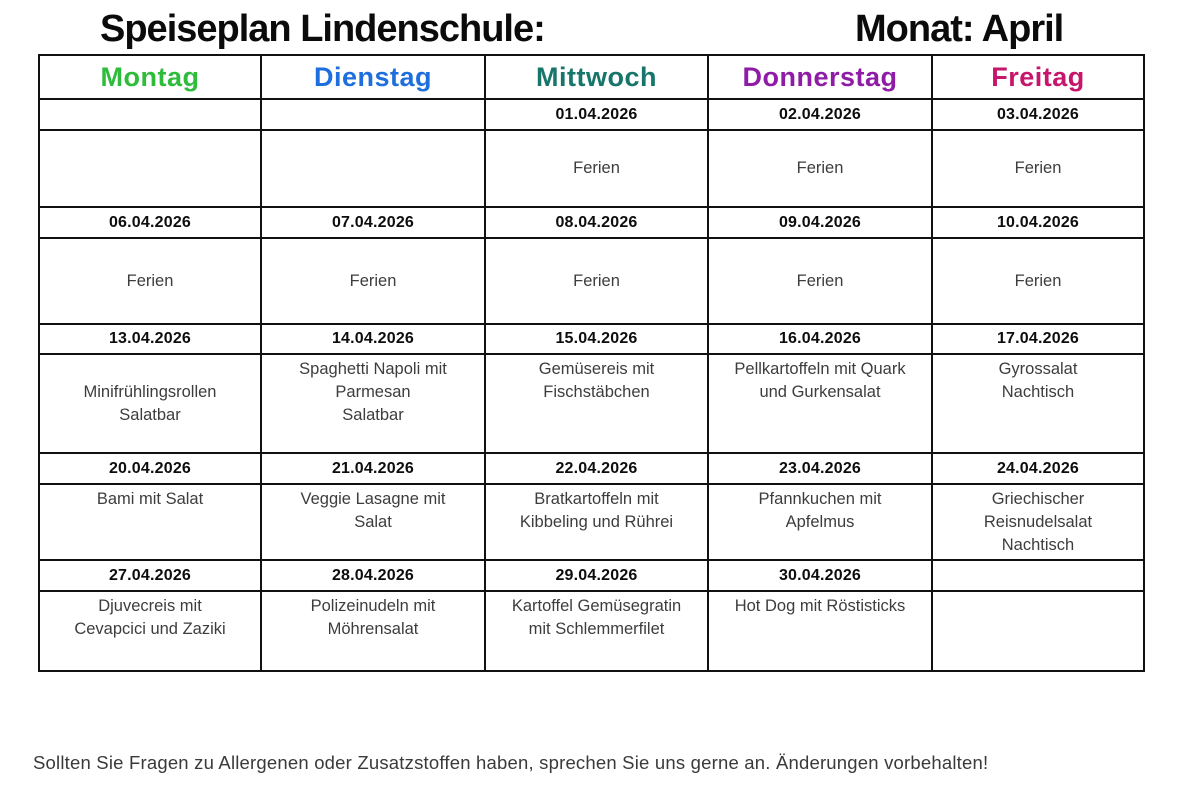 The width and height of the screenshot is (1180, 795). Describe the element at coordinates (373, 77) in the screenshot. I see `day-header-dienstag: Dienstag` at that location.